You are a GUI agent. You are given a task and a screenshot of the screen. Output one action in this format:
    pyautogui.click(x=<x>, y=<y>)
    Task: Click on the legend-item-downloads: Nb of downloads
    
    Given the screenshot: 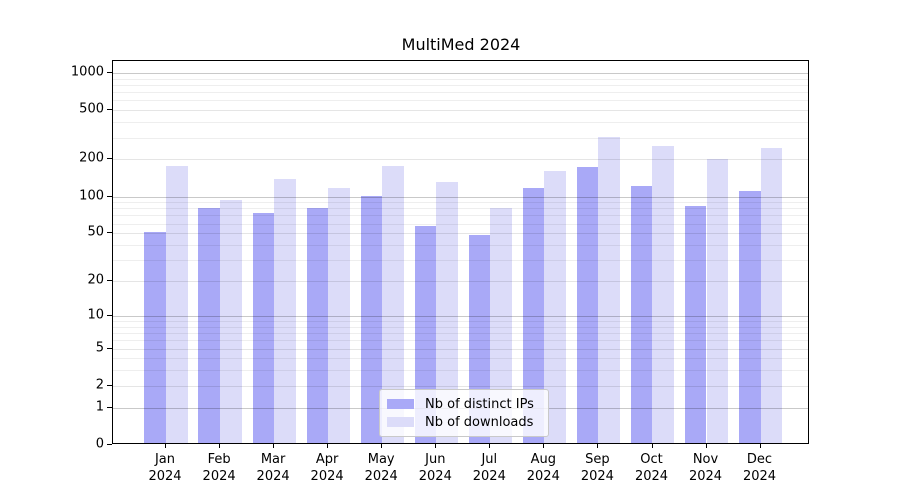 What is the action you would take?
    pyautogui.click(x=467, y=422)
    